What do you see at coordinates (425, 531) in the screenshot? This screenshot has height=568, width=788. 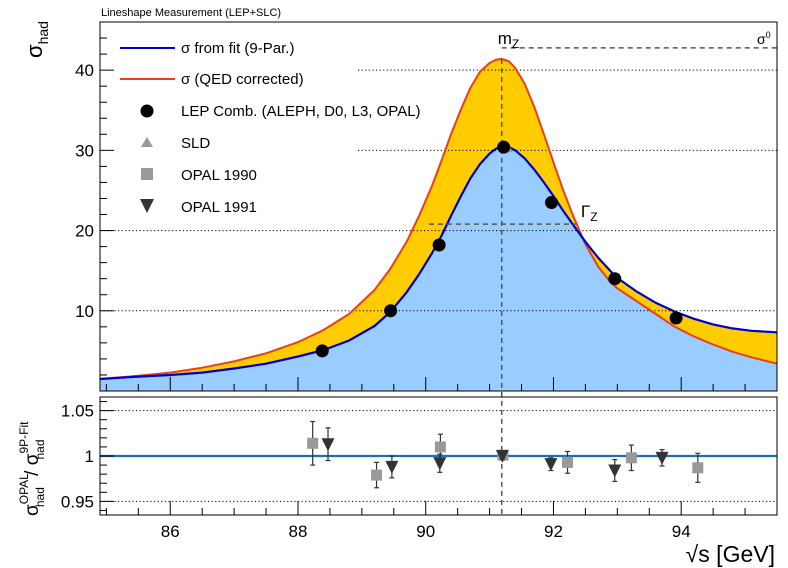 I see `xtick-label: 90` at bounding box center [425, 531].